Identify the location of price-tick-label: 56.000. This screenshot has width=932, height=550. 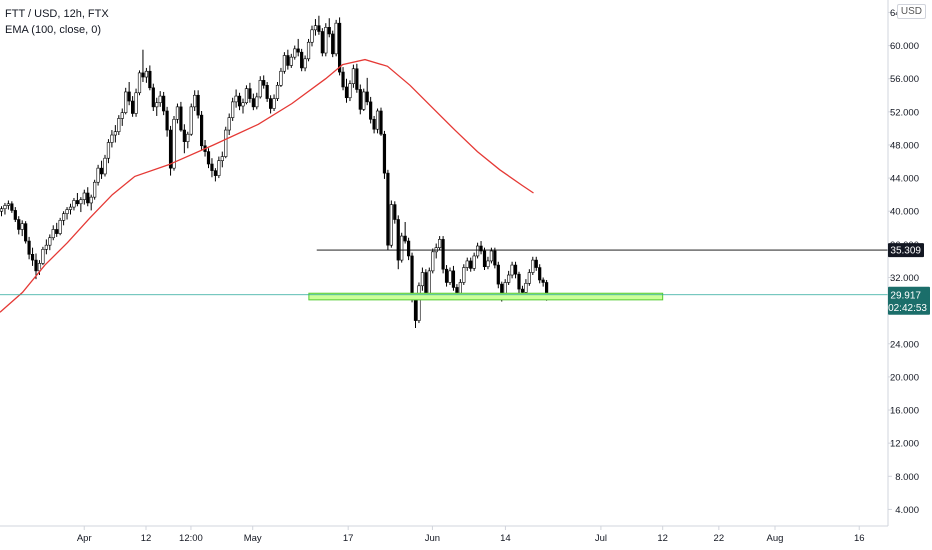
(904, 79).